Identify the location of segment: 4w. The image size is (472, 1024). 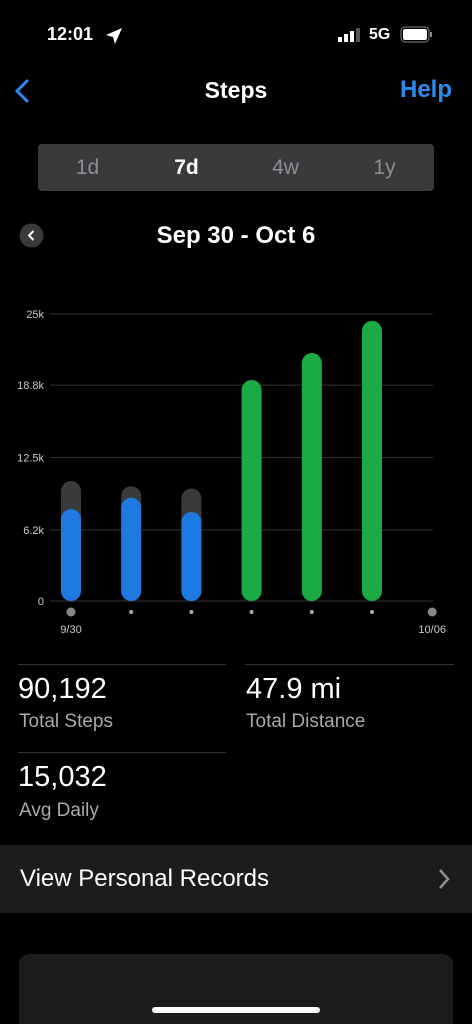
(285, 167).